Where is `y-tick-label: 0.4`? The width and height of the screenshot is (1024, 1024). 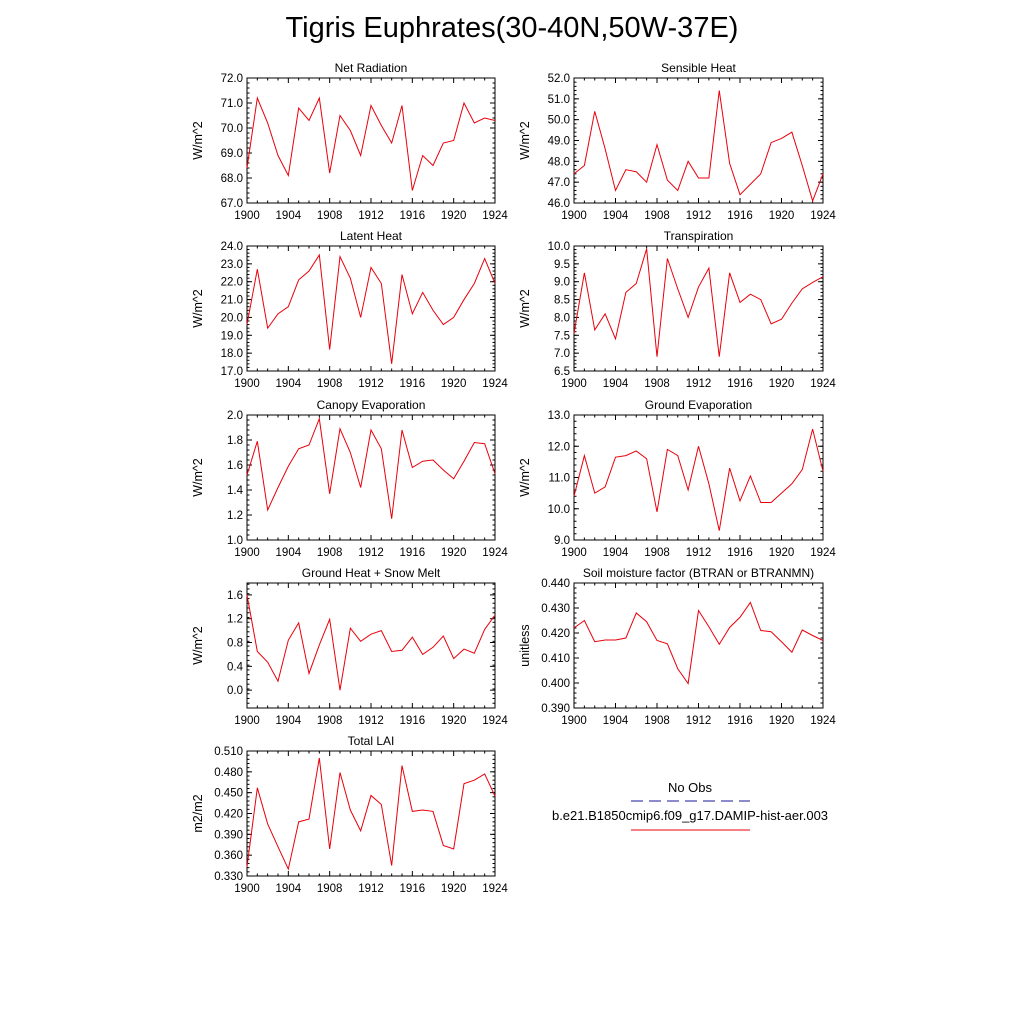
y-tick-label: 0.4 is located at coordinates (235, 667).